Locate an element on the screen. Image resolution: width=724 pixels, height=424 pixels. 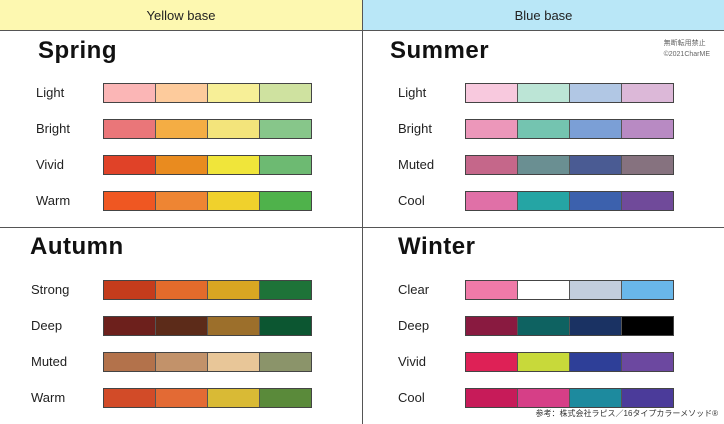
row-label: Muted is located at coordinates (49, 361).